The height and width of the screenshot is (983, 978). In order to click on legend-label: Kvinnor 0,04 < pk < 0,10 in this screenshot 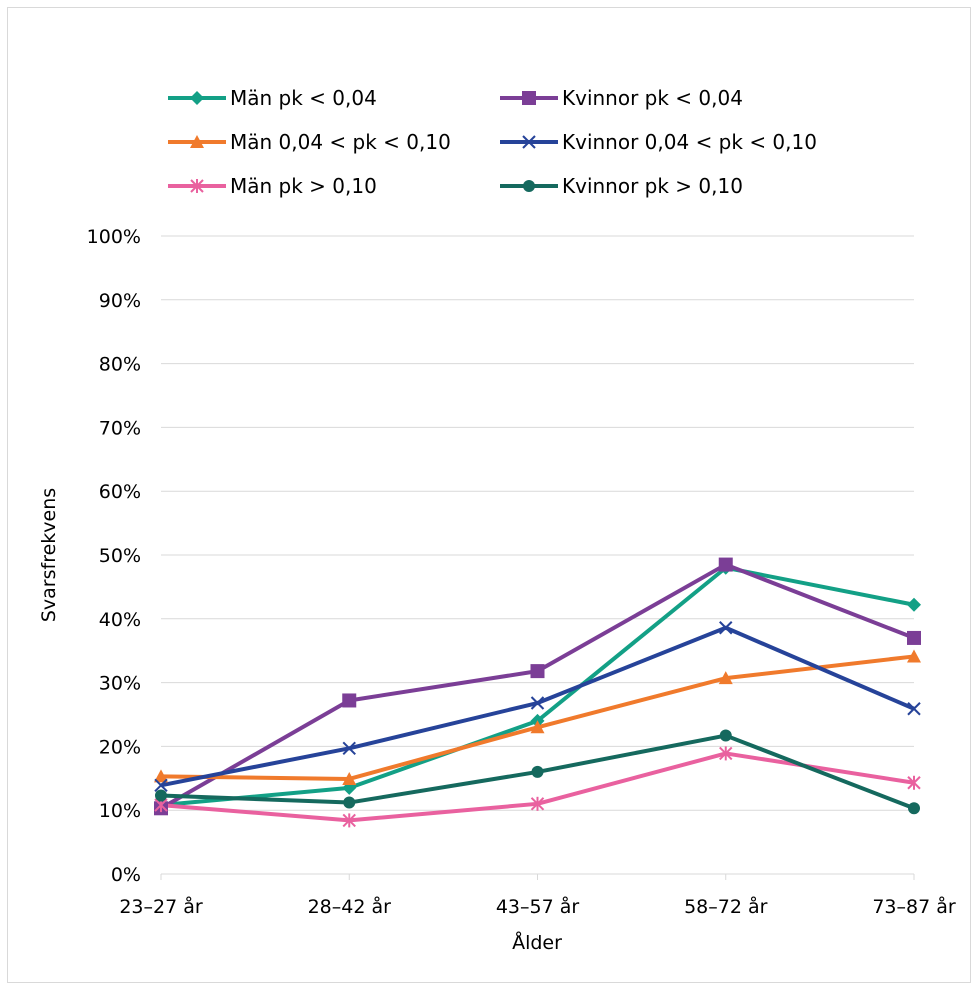, I will do `click(689, 142)`.